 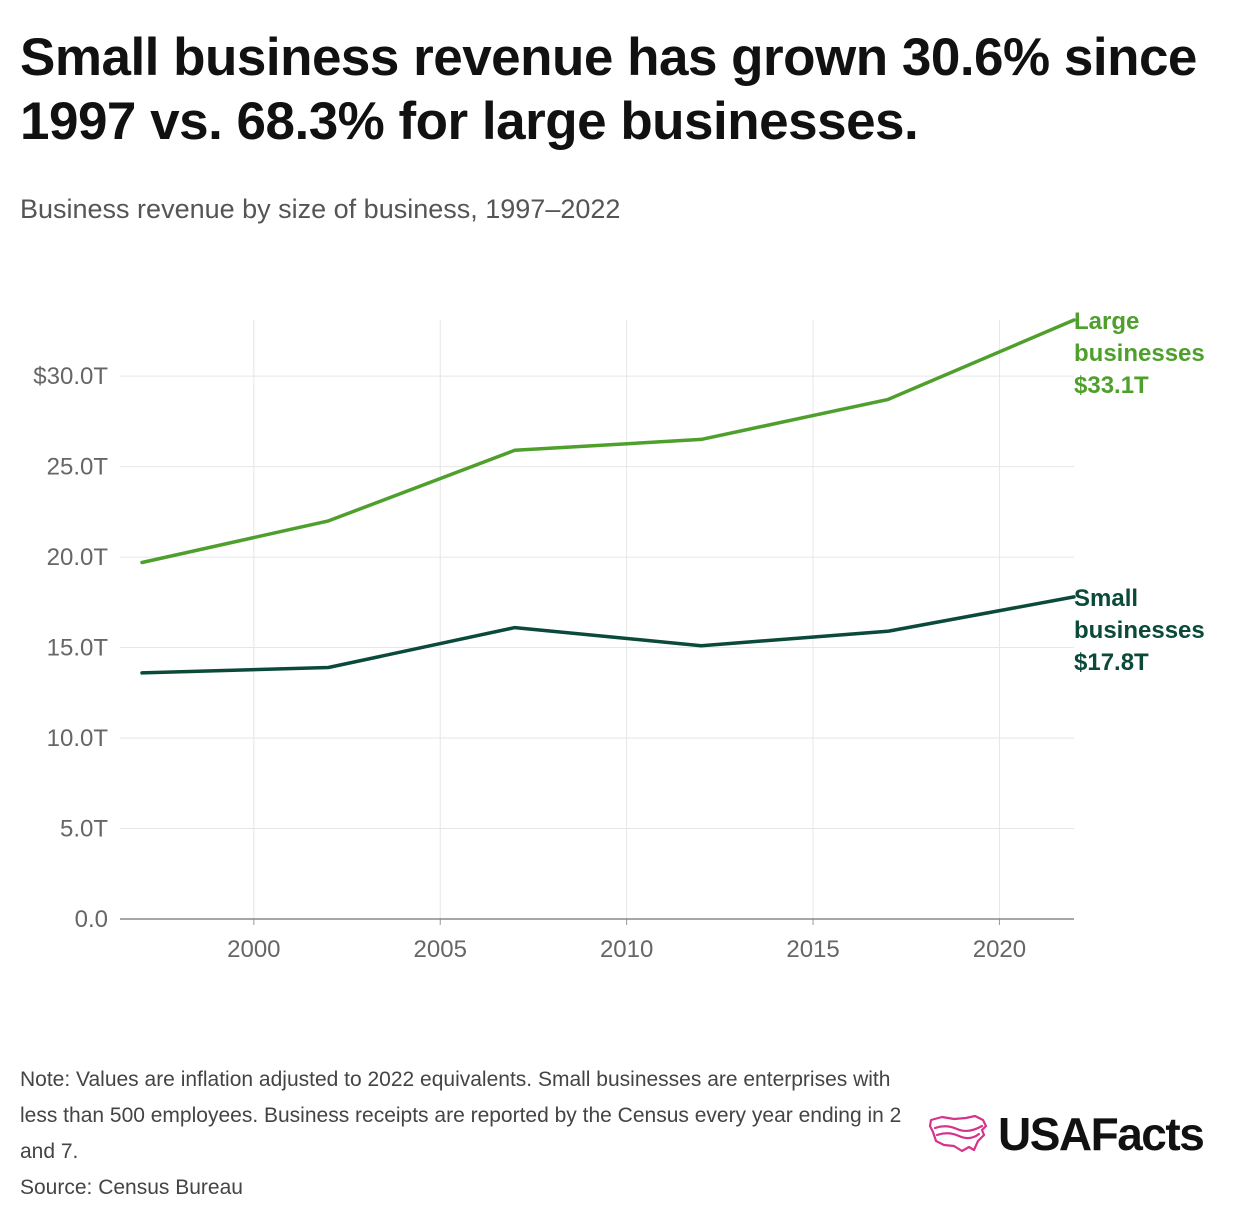 What do you see at coordinates (91, 919) in the screenshot?
I see `y-tick-label: 0.0` at bounding box center [91, 919].